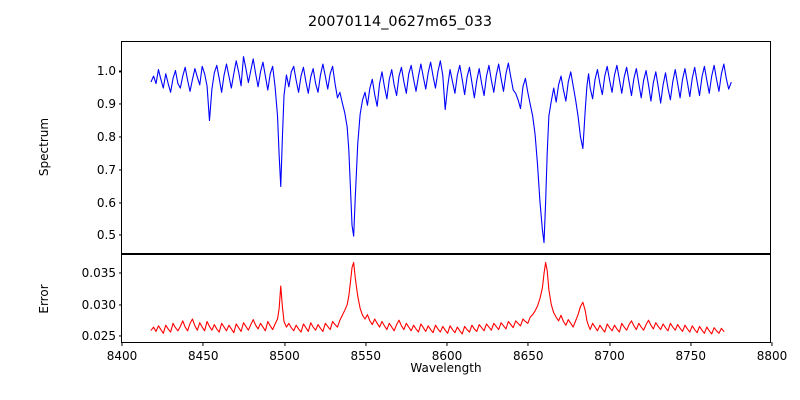 The height and width of the screenshot is (400, 800). What do you see at coordinates (691, 356) in the screenshot?
I see `x-tick-label: 8750` at bounding box center [691, 356].